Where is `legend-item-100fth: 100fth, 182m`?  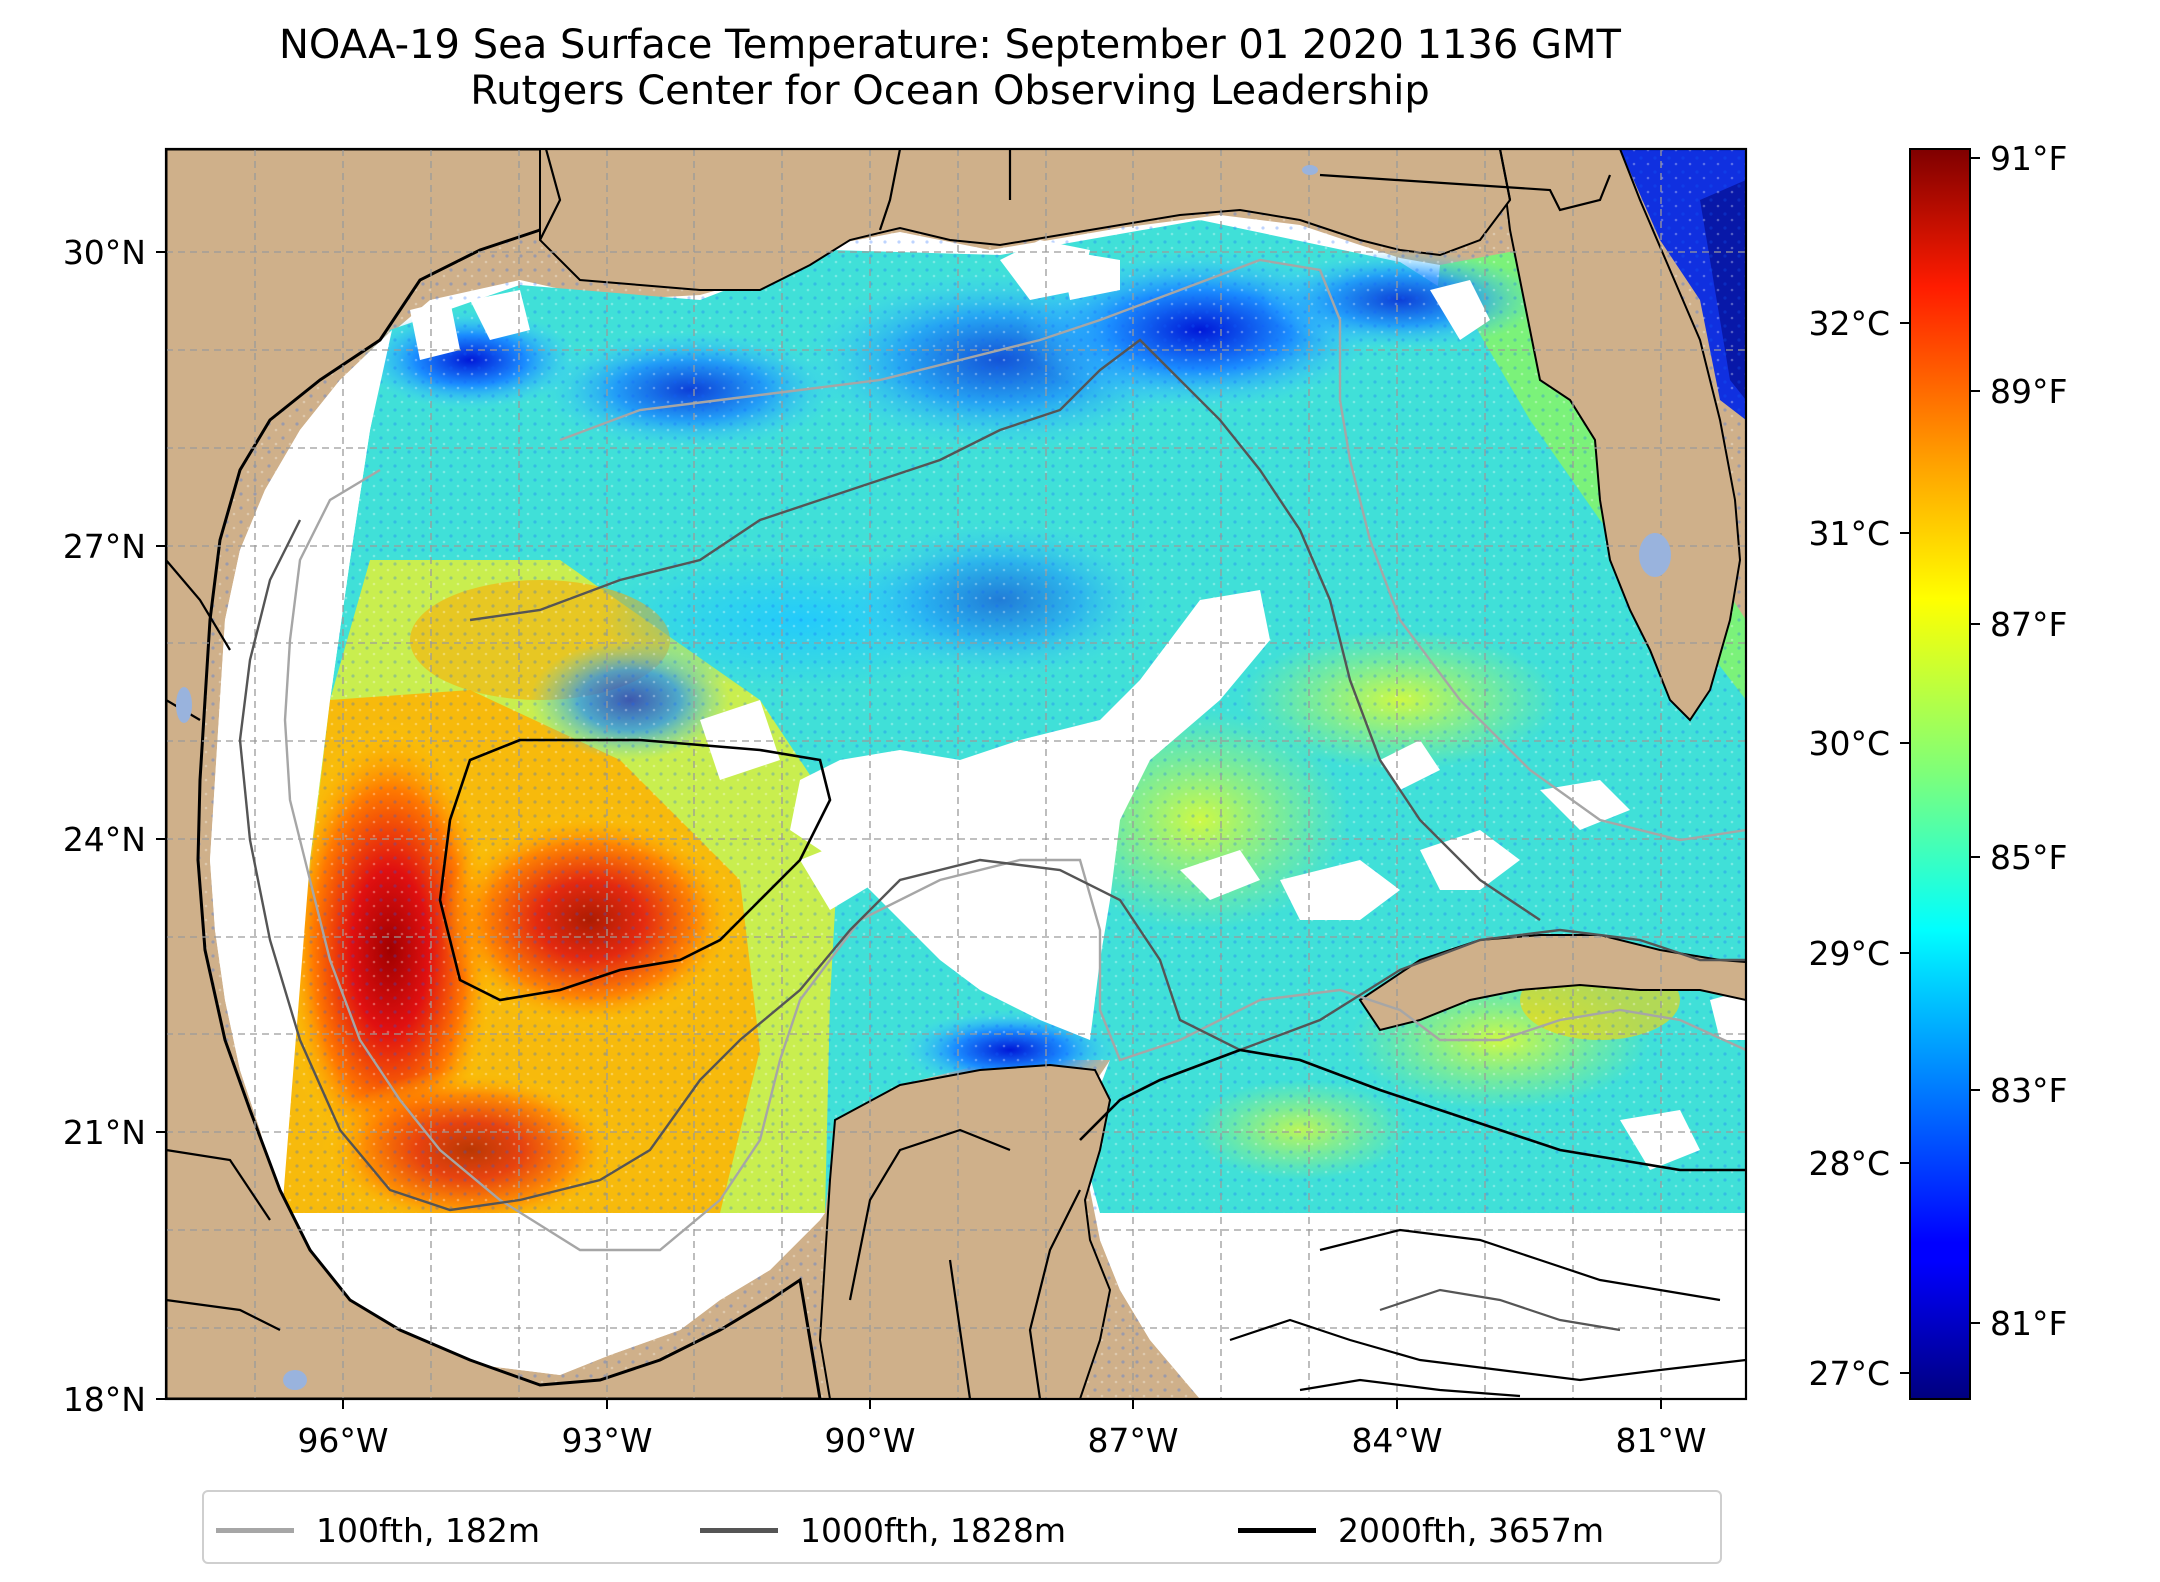 legend-item-100fth: 100fth, 182m is located at coordinates (378, 1530).